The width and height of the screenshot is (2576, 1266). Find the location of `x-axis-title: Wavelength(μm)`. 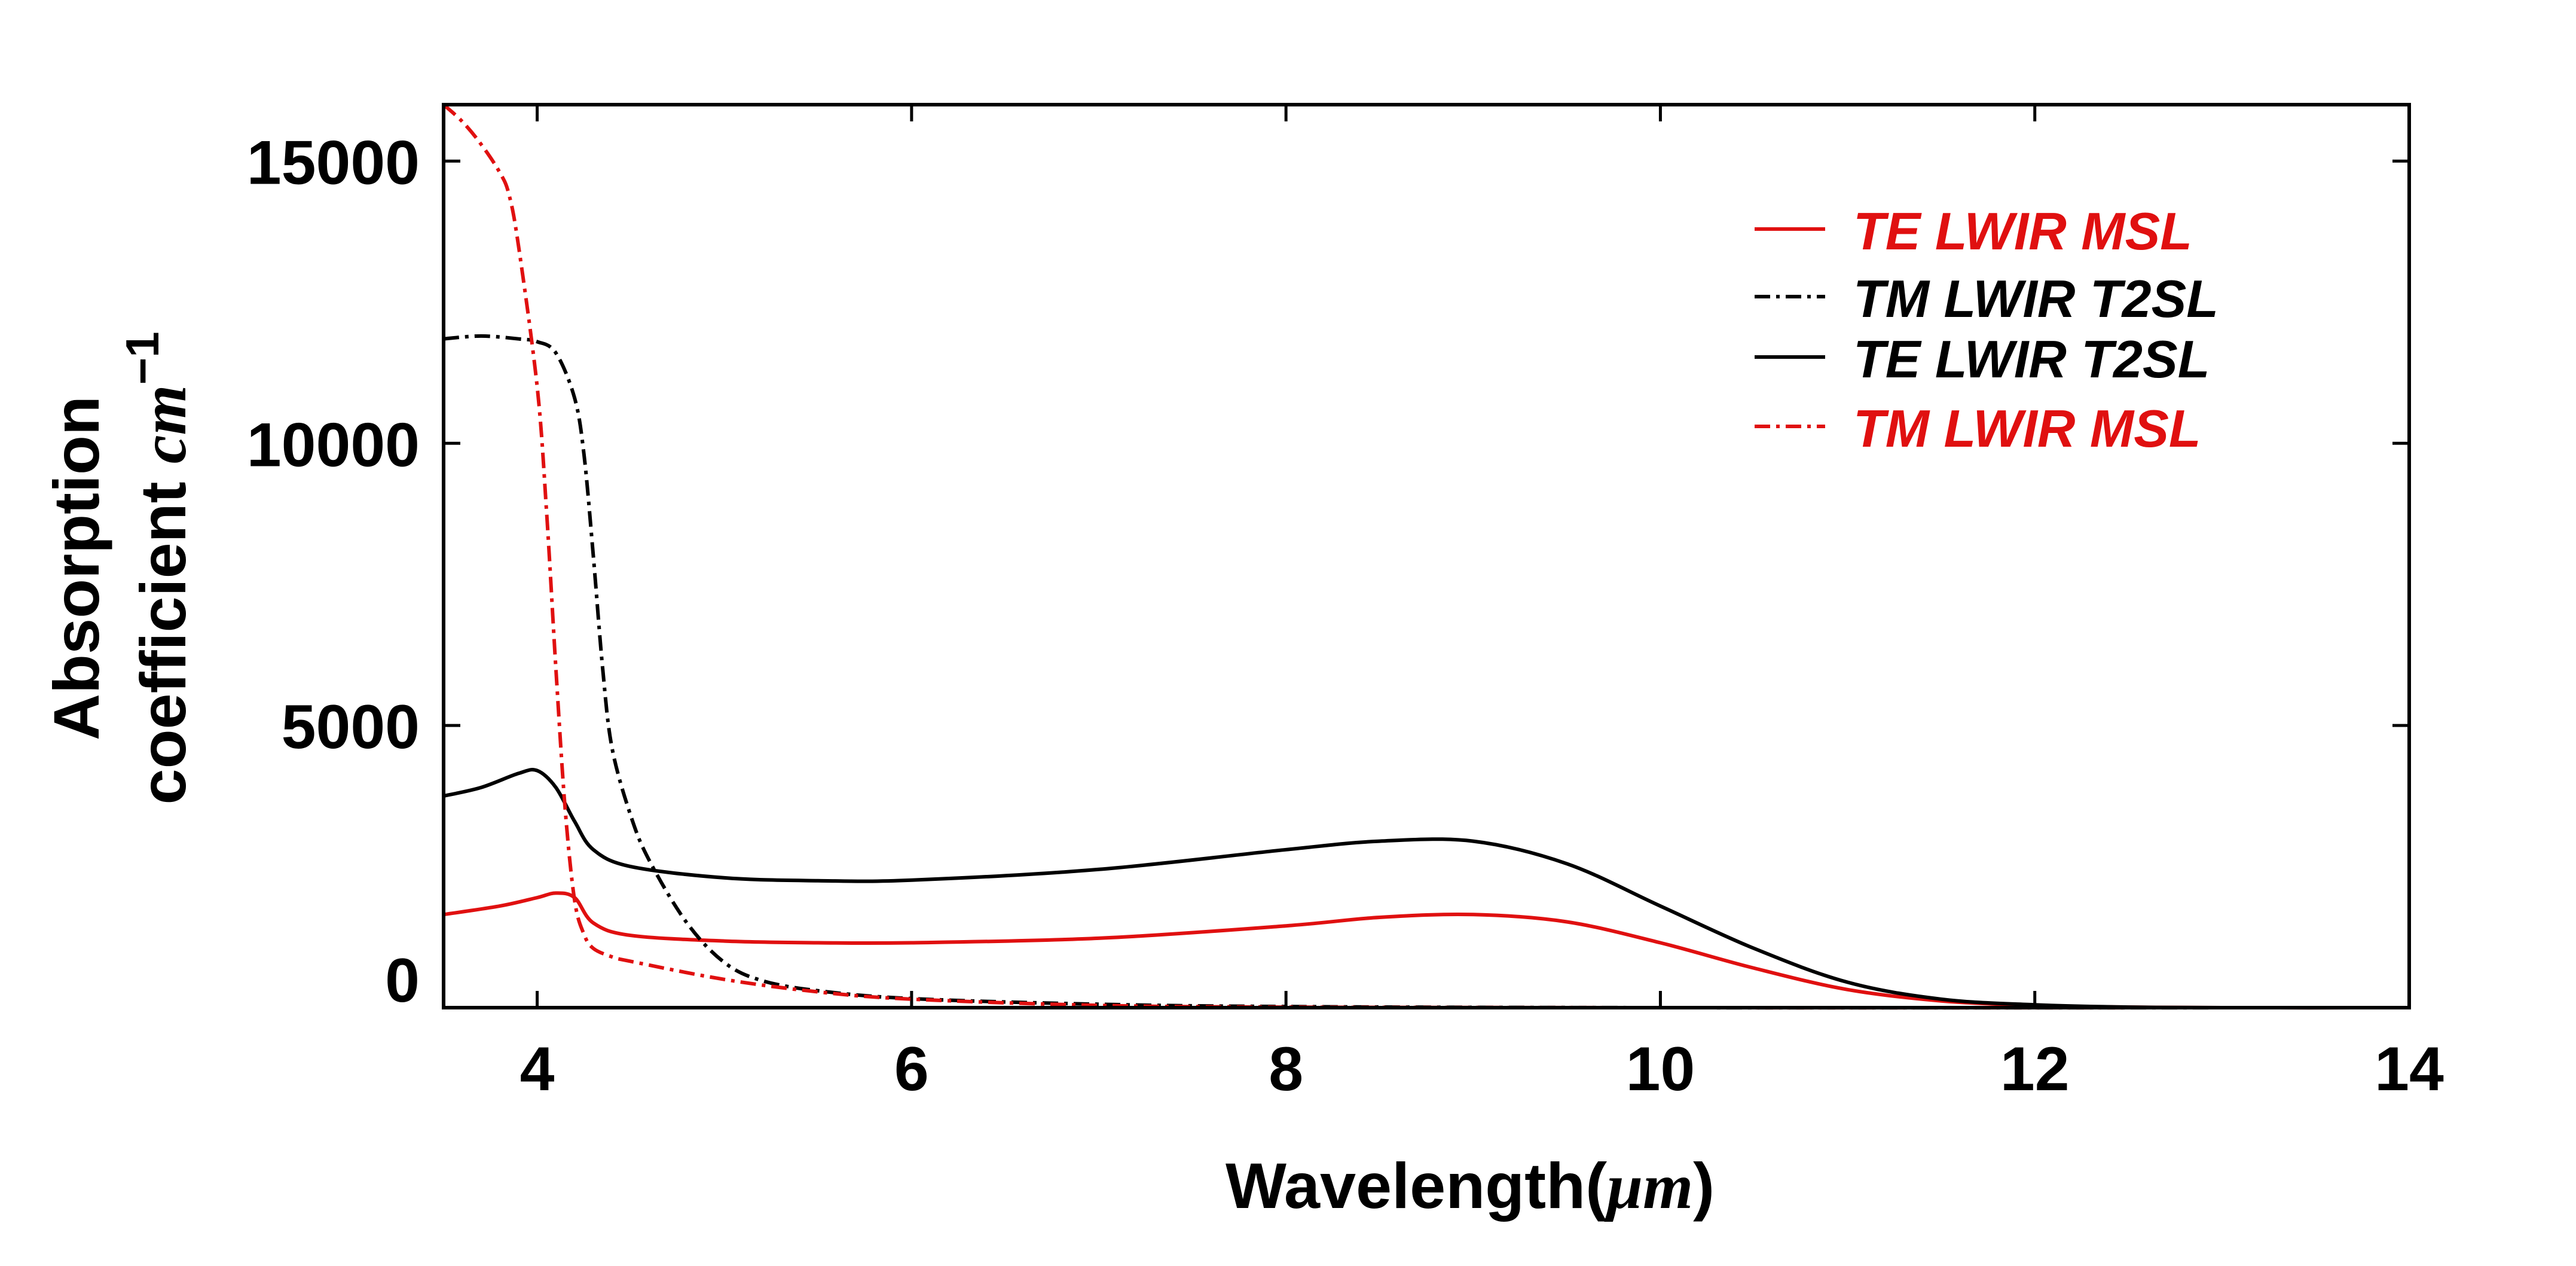

x-axis-title: Wavelength(μm) is located at coordinates (1471, 1185).